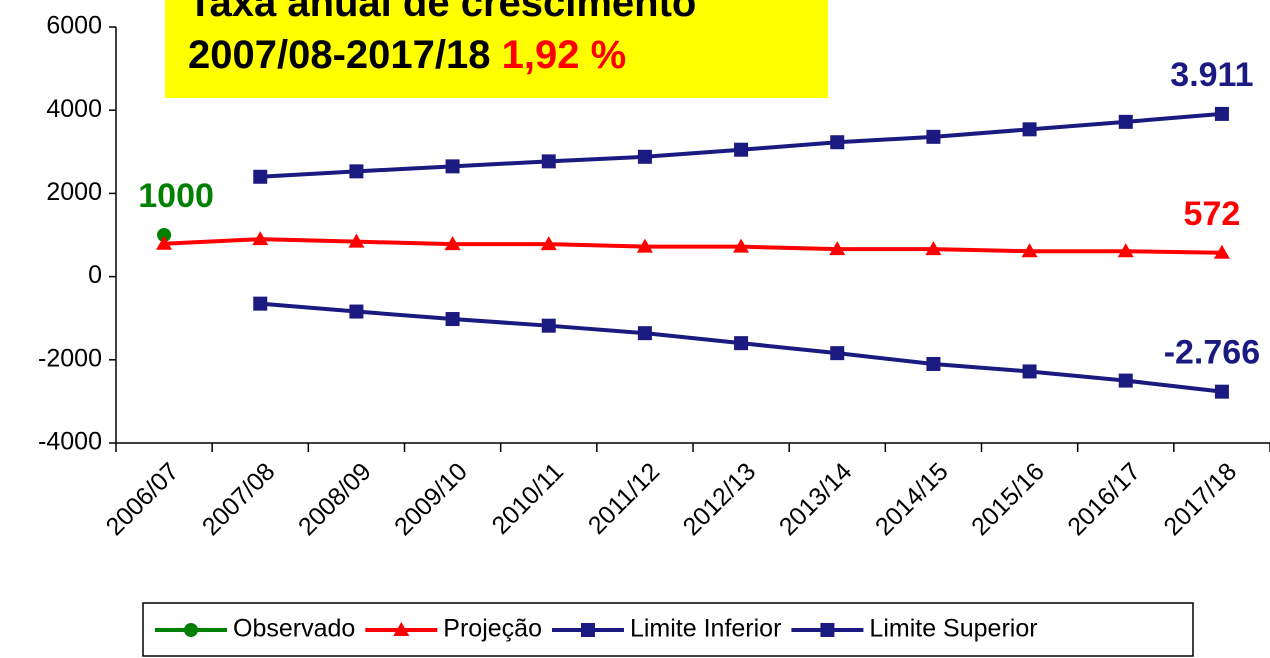 Image resolution: width=1270 pixels, height=658 pixels. What do you see at coordinates (294, 629) in the screenshot?
I see `legend-label: Observado` at bounding box center [294, 629].